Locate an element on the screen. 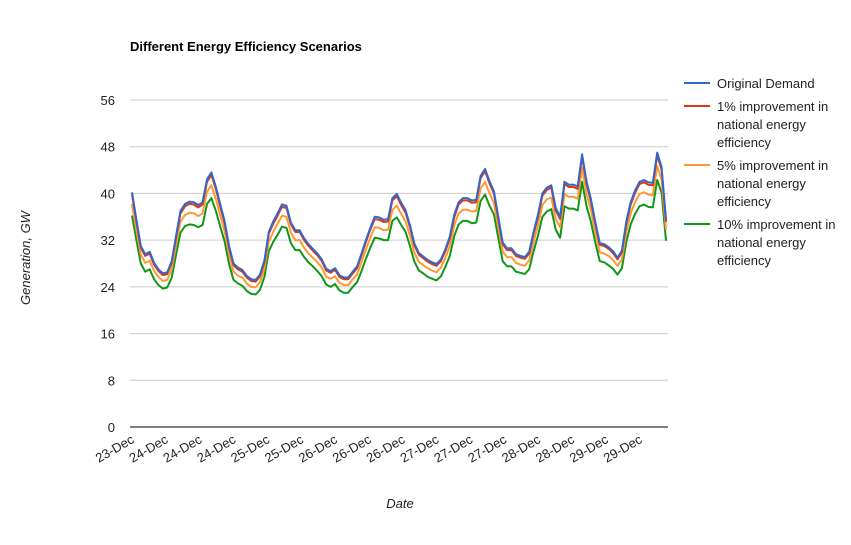 This screenshot has height=545, width=851. y-tick-label: 0 is located at coordinates (111, 427).